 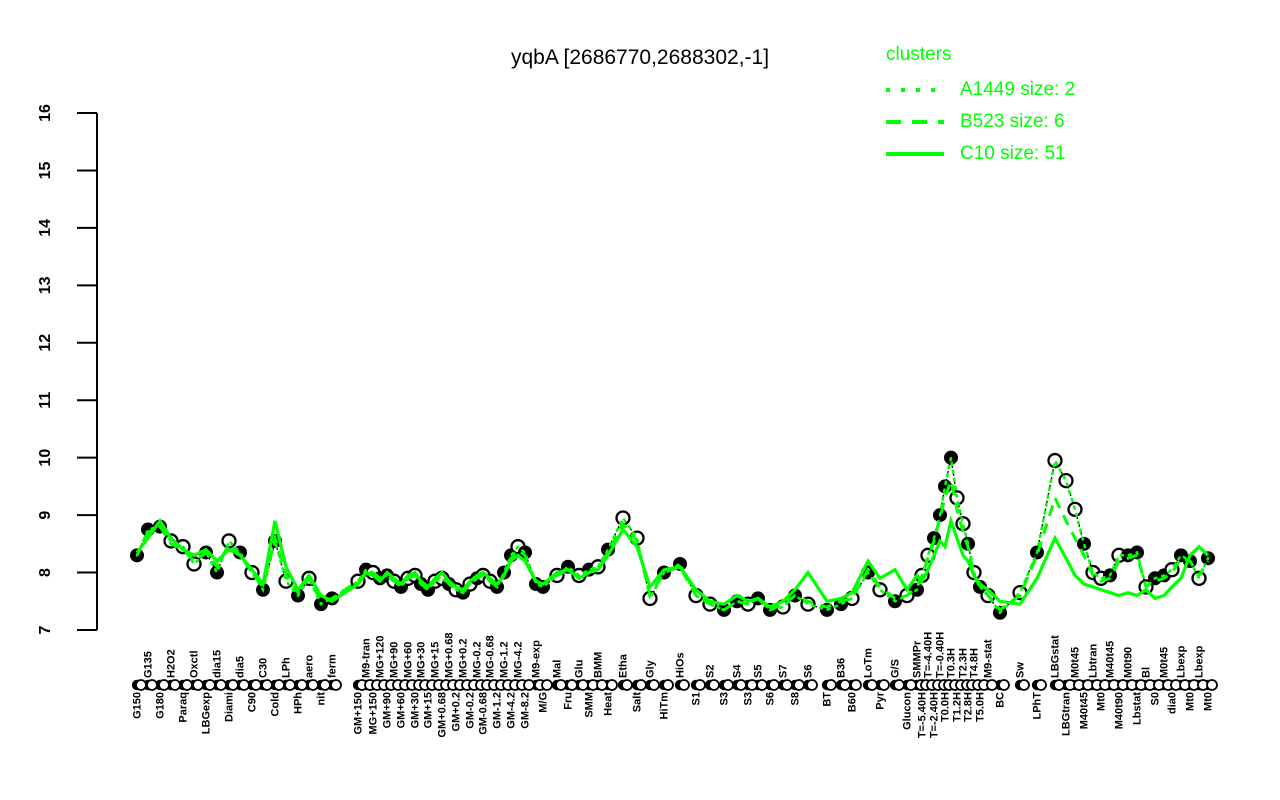 What do you see at coordinates (45, 170) in the screenshot?
I see `y-tick-label: 15` at bounding box center [45, 170].